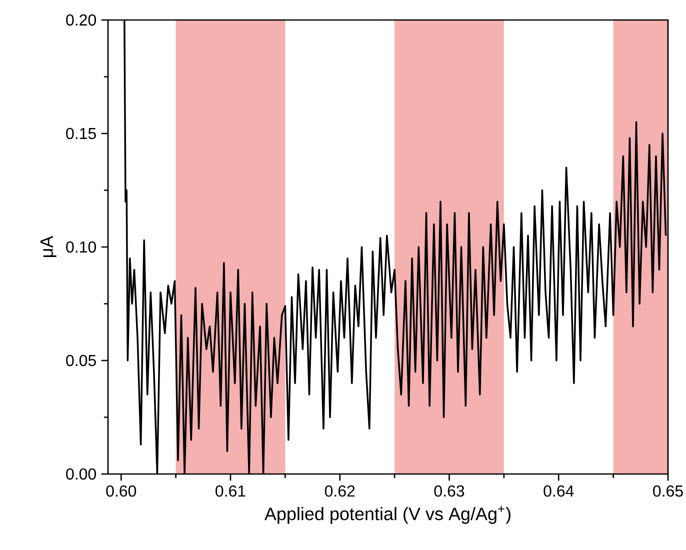 The image size is (686, 550). What do you see at coordinates (81, 134) in the screenshot?
I see `y-tick-label: 0.15` at bounding box center [81, 134].